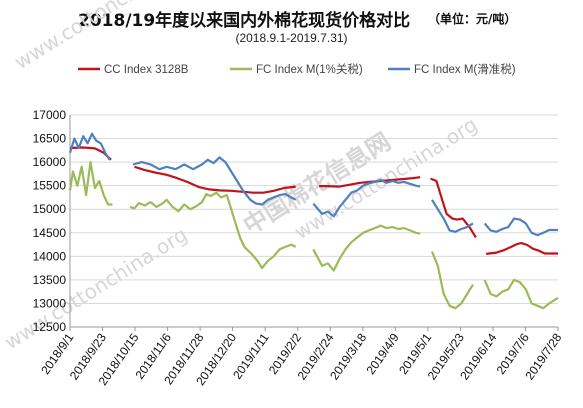 This screenshot has width=583, height=408. What do you see at coordinates (50, 115) in the screenshot?
I see `y-tick-label: 17000` at bounding box center [50, 115].